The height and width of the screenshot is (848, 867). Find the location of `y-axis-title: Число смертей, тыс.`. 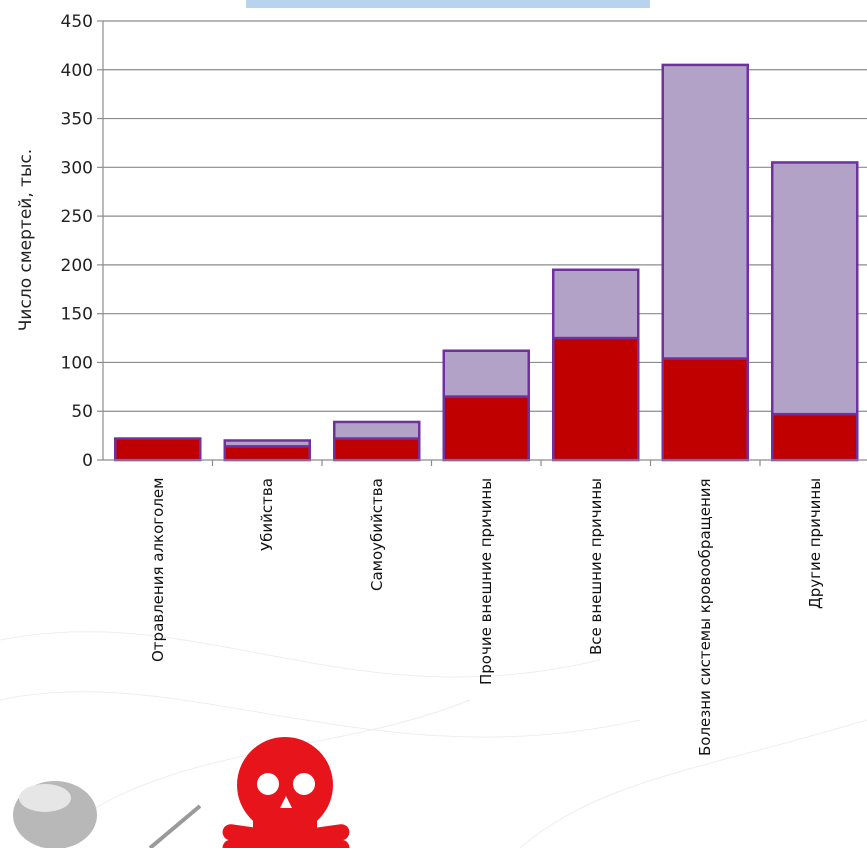

y-axis-title: Число смертей, тыс. is located at coordinates (26, 240).